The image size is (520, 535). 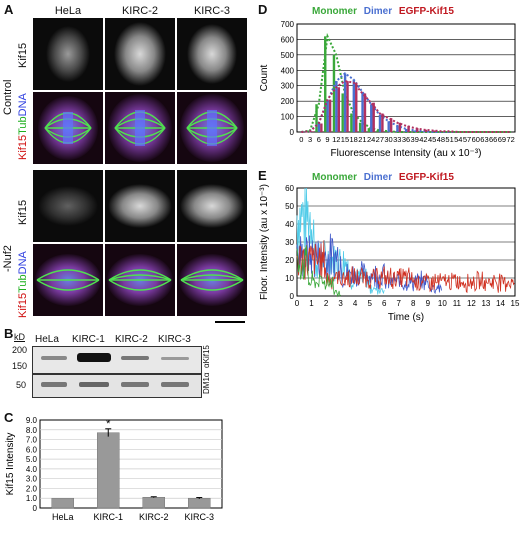 I want to click on y-tick-label: 100, so click(x=288, y=117).